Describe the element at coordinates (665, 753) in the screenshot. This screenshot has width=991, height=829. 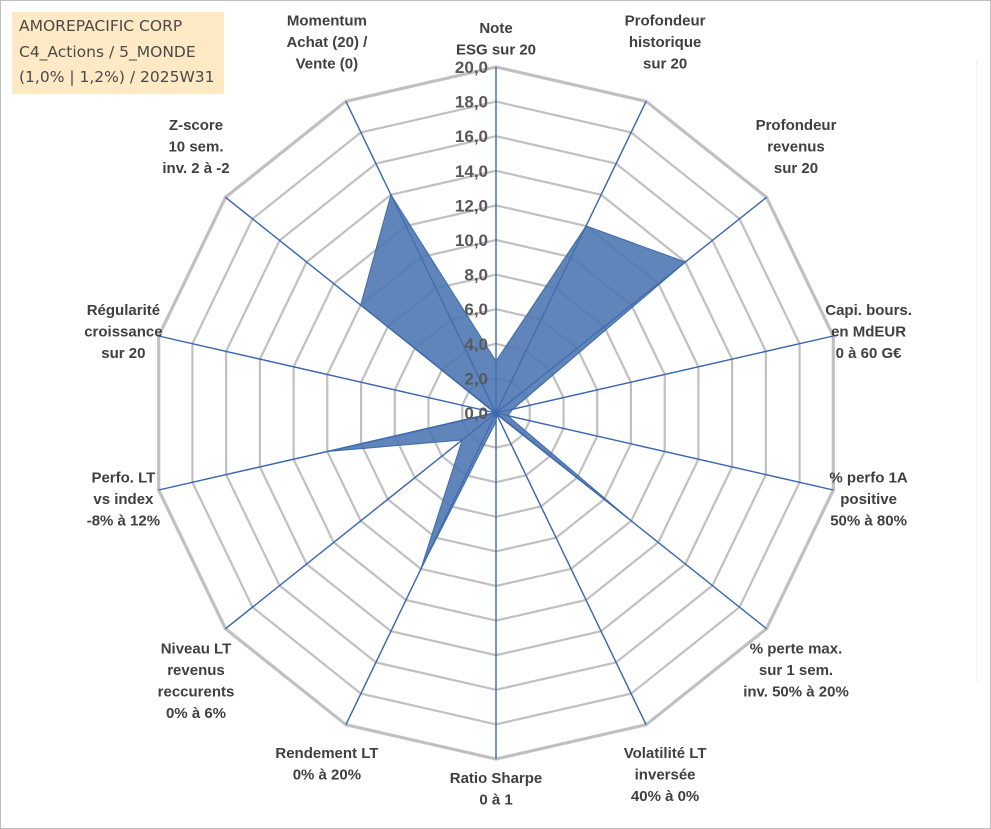
I see `category-label: Volatilité LT` at that location.